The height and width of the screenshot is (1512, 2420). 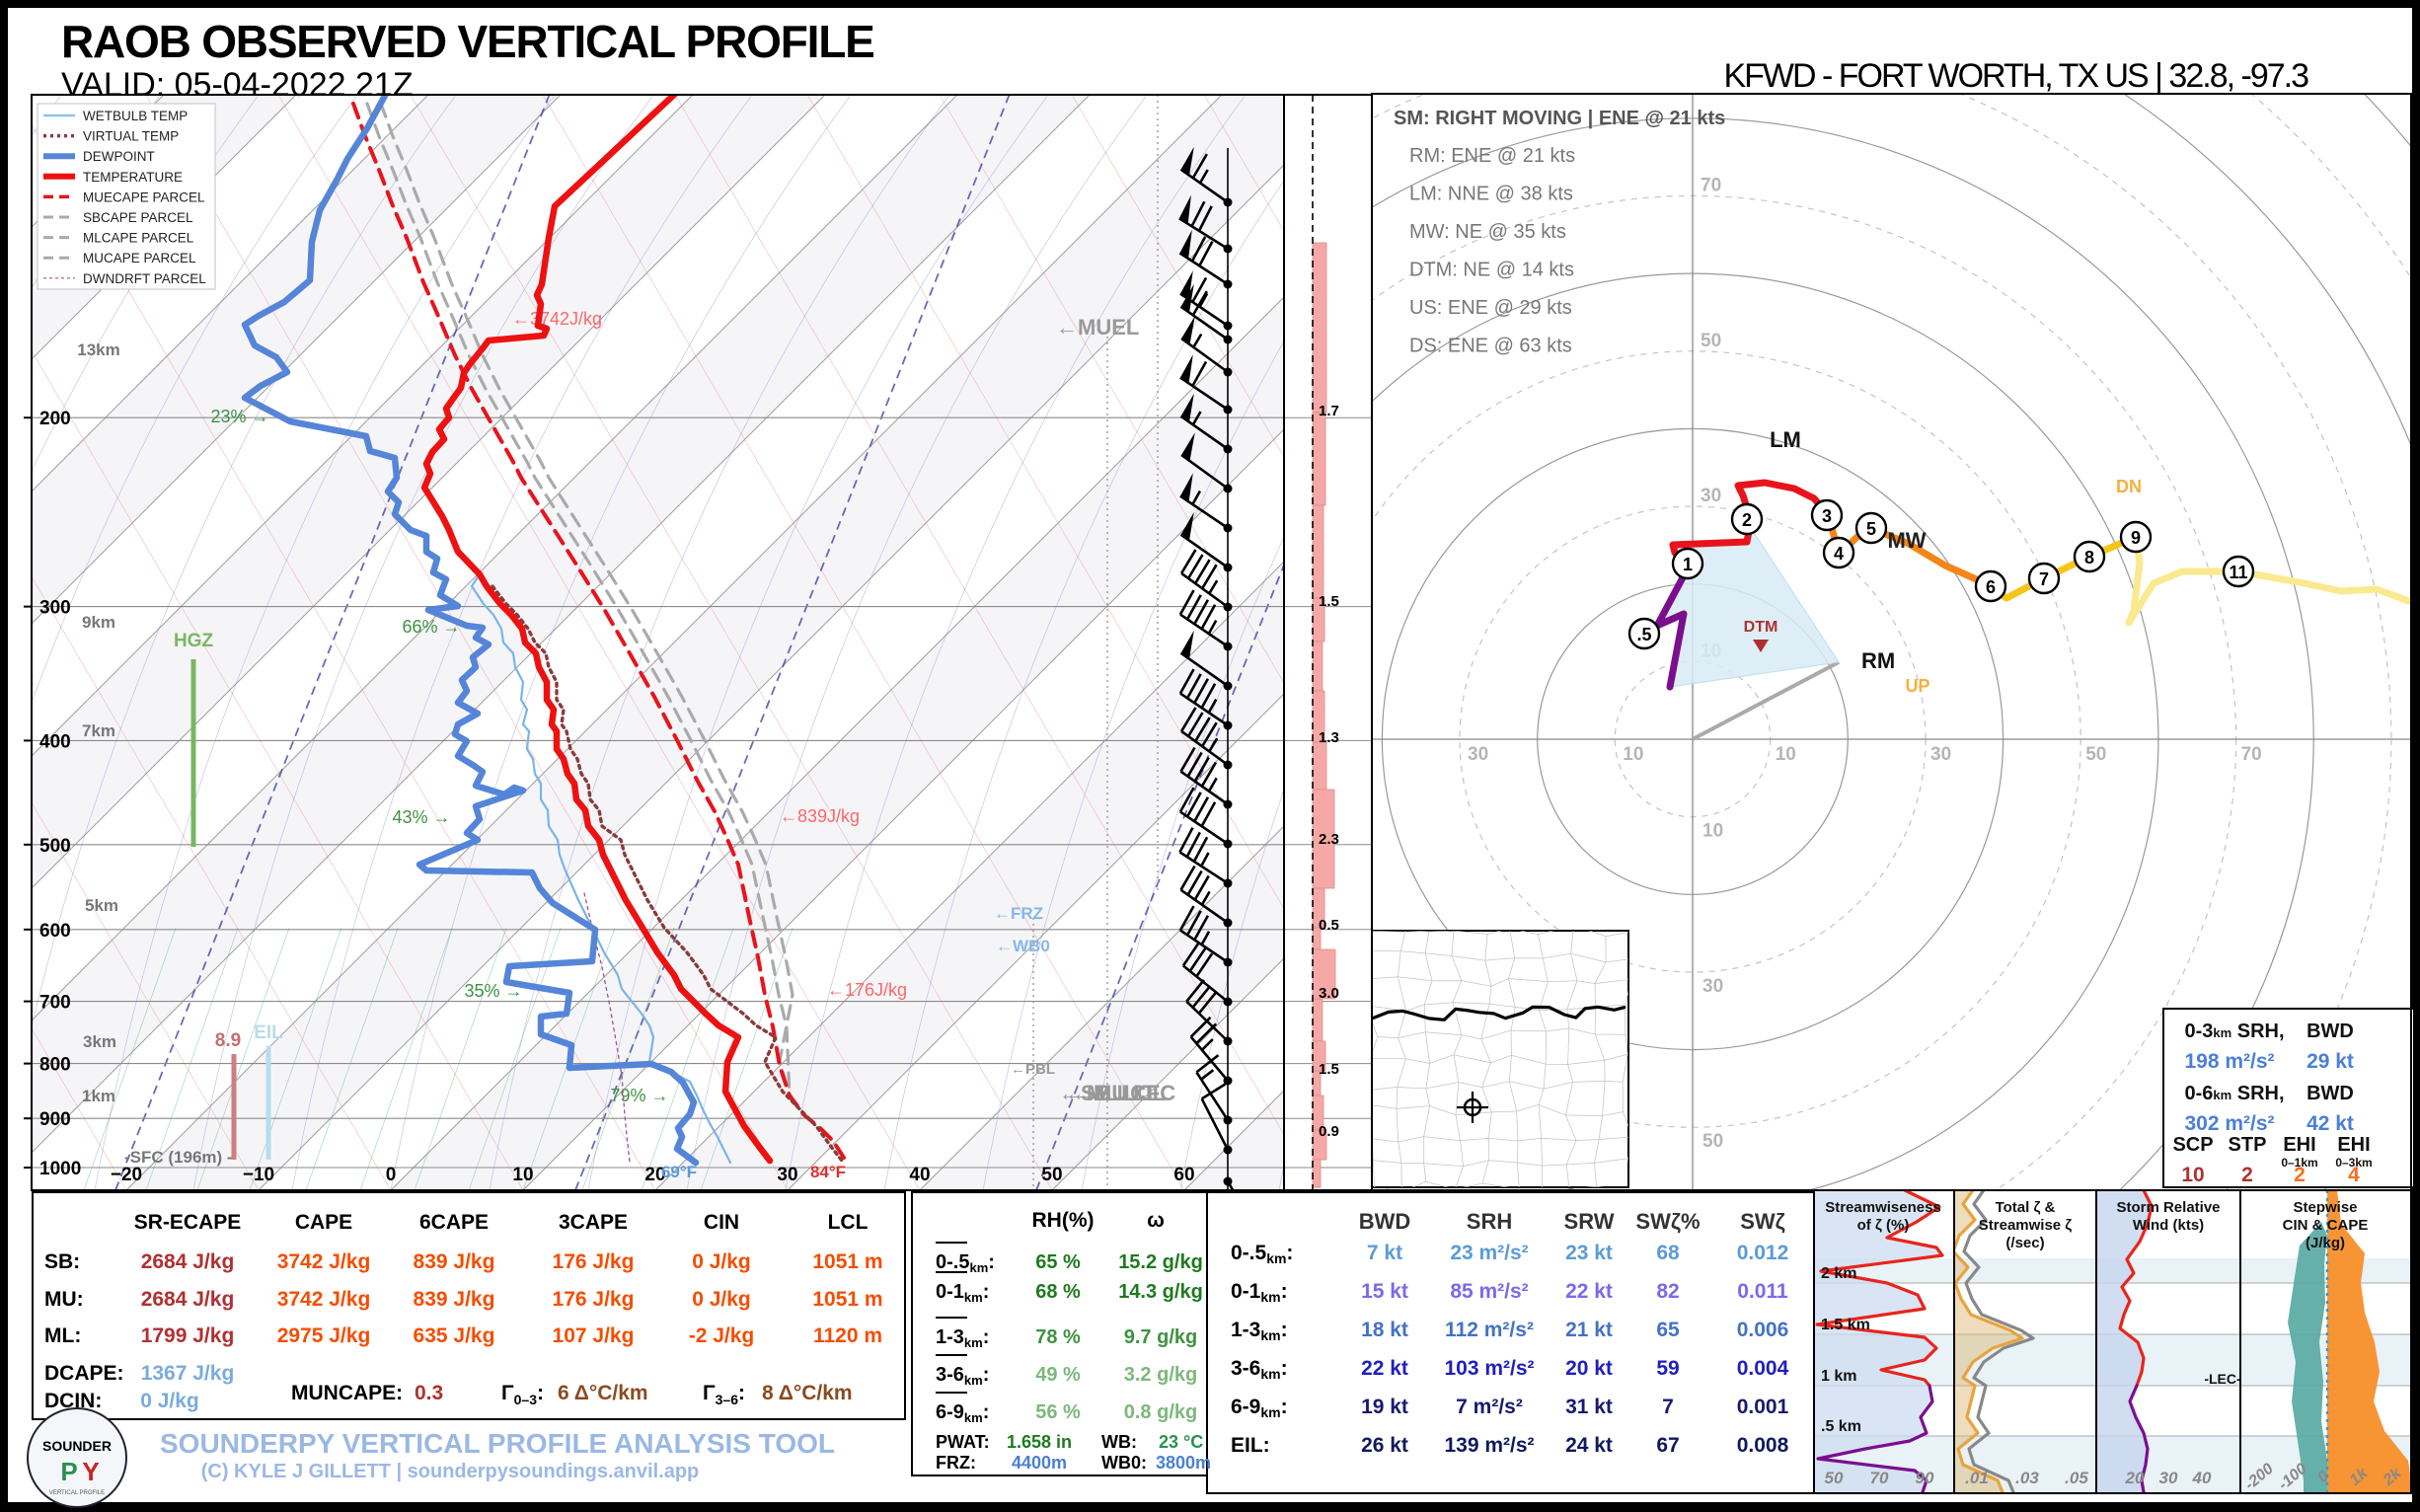 What do you see at coordinates (2168, 1226) in the screenshot?
I see `svg-text: Wind (kts)` at bounding box center [2168, 1226].